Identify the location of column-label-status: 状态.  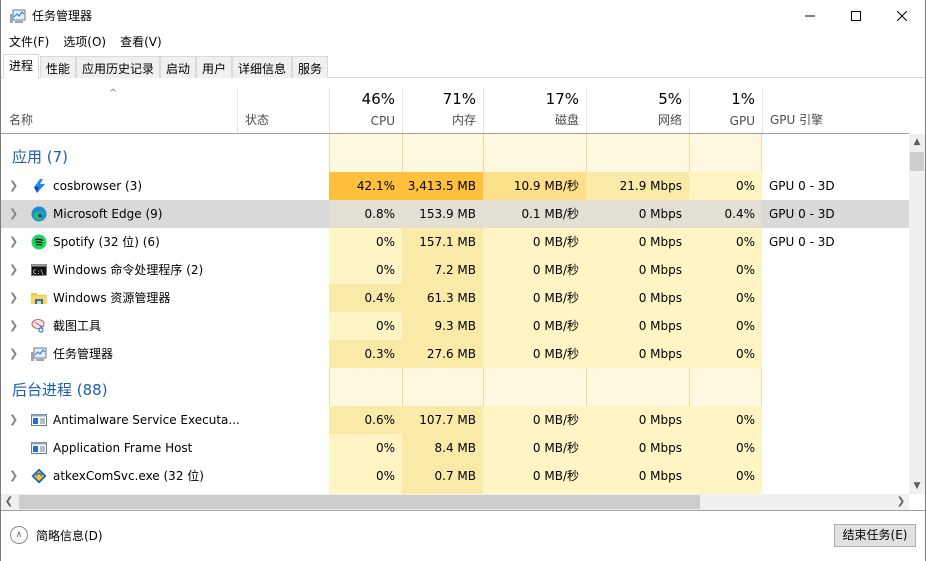
(257, 120).